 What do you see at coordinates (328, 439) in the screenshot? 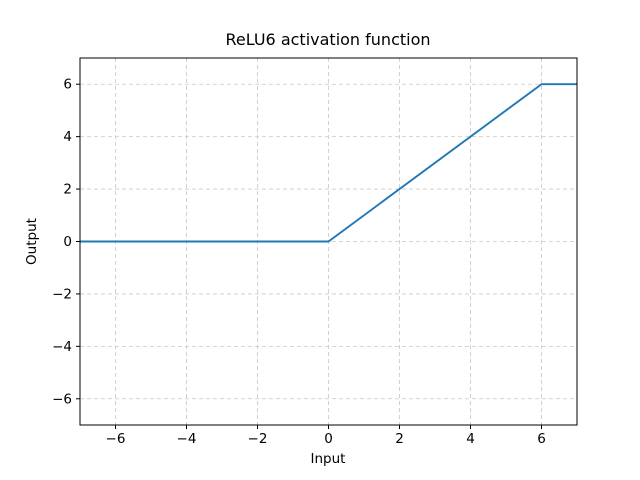
I see `x-tick-label: 0` at bounding box center [328, 439].